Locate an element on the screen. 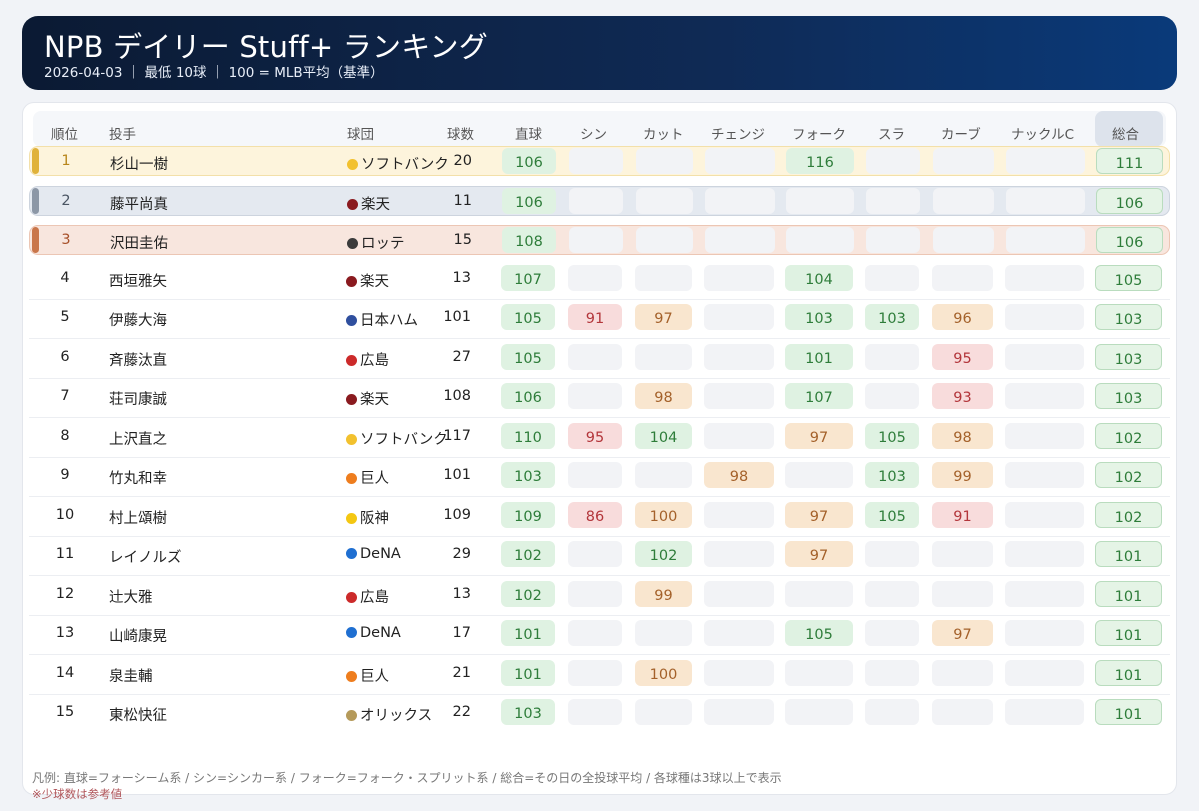 This screenshot has width=1199, height=811. team-cell: 巨人 is located at coordinates (367, 675).